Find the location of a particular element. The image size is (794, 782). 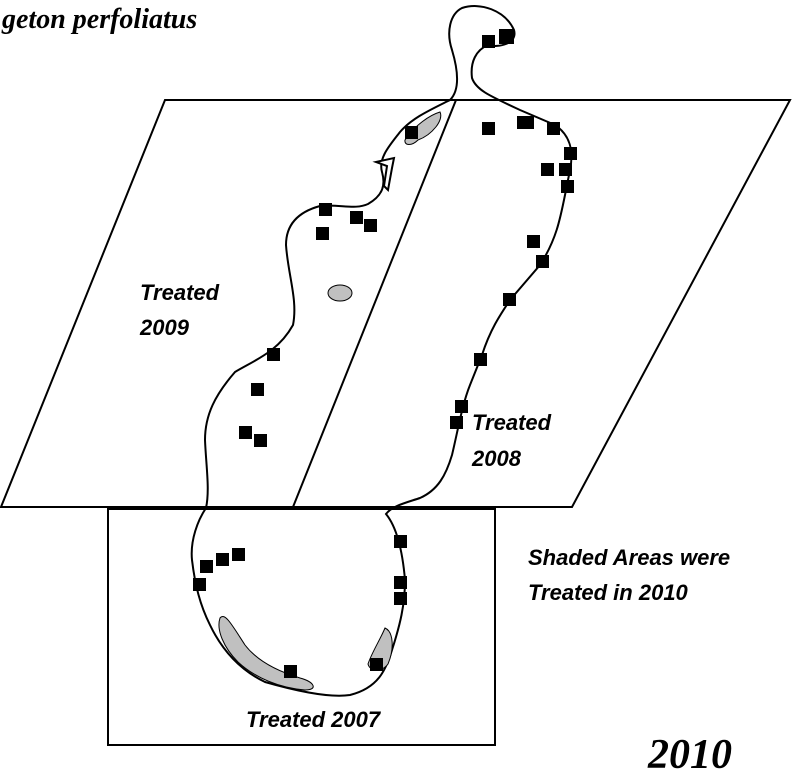

note-line: Shaded Areas were is located at coordinates (629, 557).